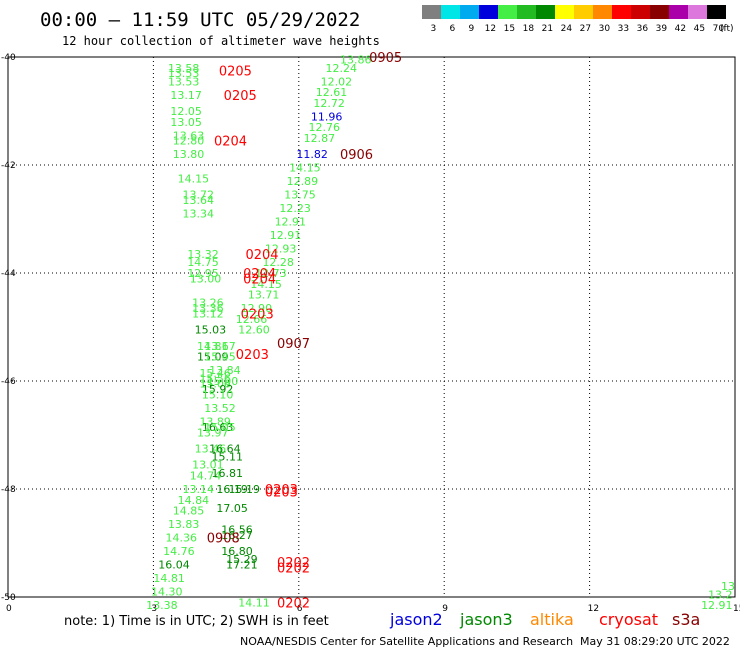 The width and height of the screenshot is (740, 650). I want to click on wave-height-point: 12.73, so click(271, 273).